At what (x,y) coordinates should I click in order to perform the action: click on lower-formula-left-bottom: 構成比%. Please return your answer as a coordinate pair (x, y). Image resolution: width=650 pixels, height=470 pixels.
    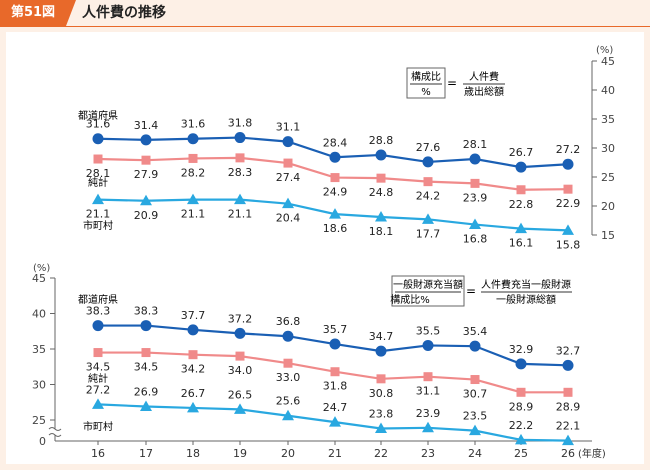
    Looking at the image, I should click on (410, 299).